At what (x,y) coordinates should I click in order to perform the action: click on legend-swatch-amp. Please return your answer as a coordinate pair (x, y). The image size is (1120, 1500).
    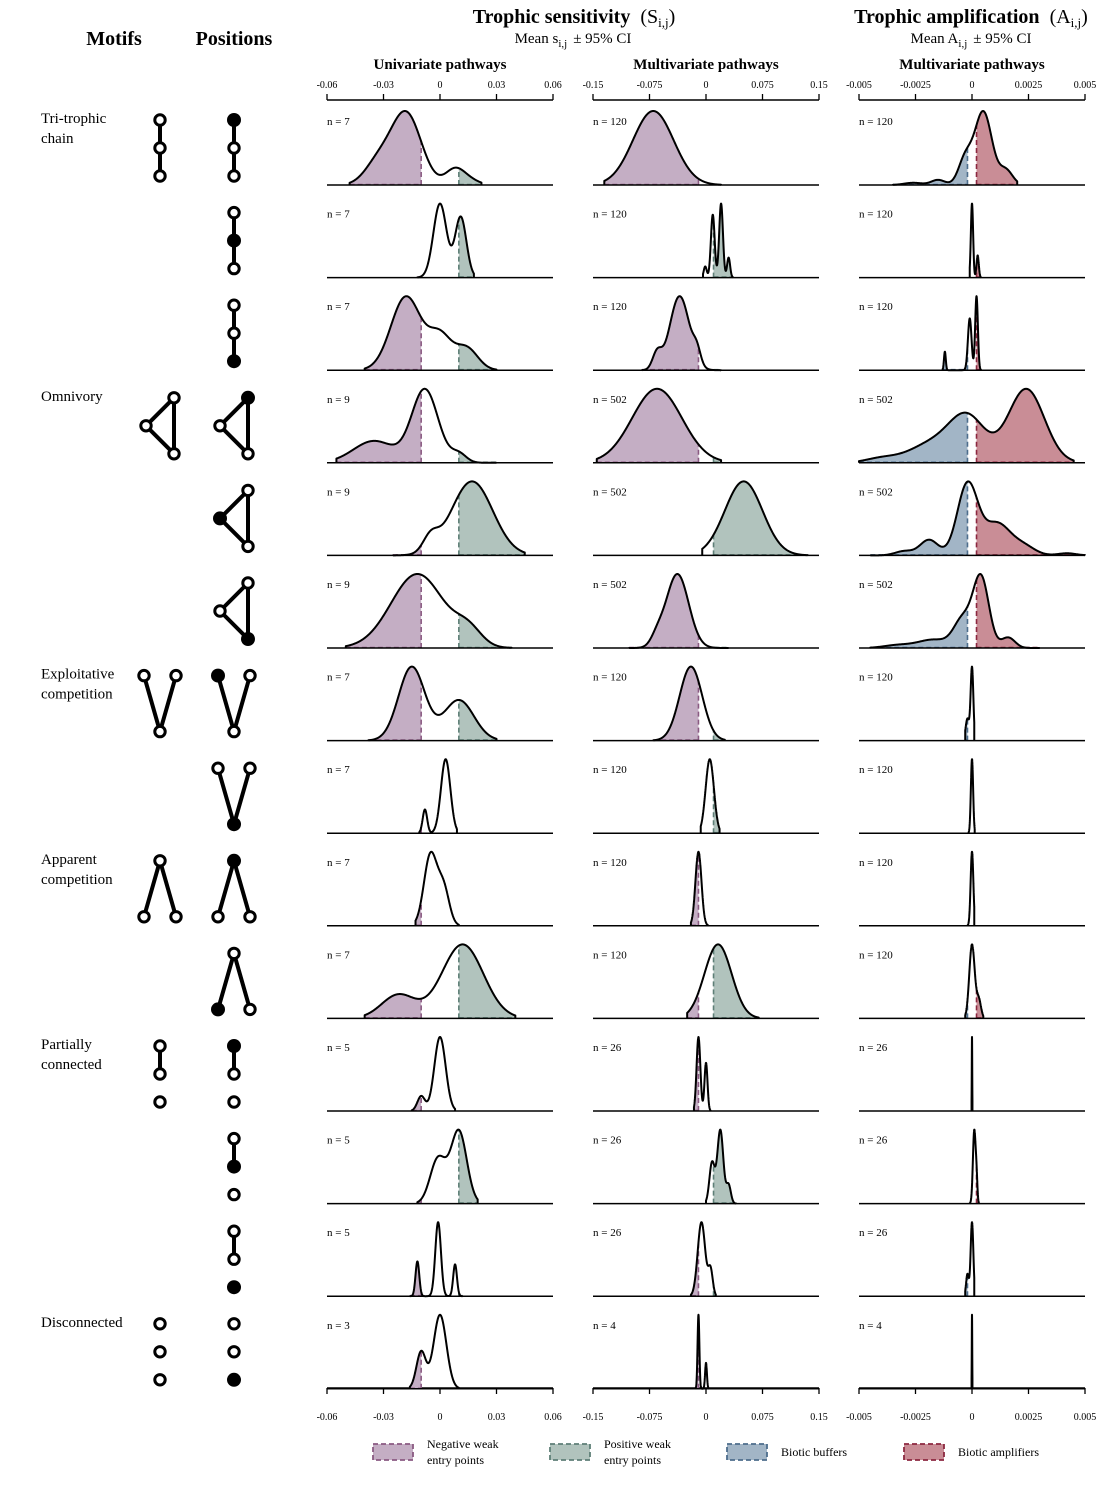
    Looking at the image, I should click on (924, 1452).